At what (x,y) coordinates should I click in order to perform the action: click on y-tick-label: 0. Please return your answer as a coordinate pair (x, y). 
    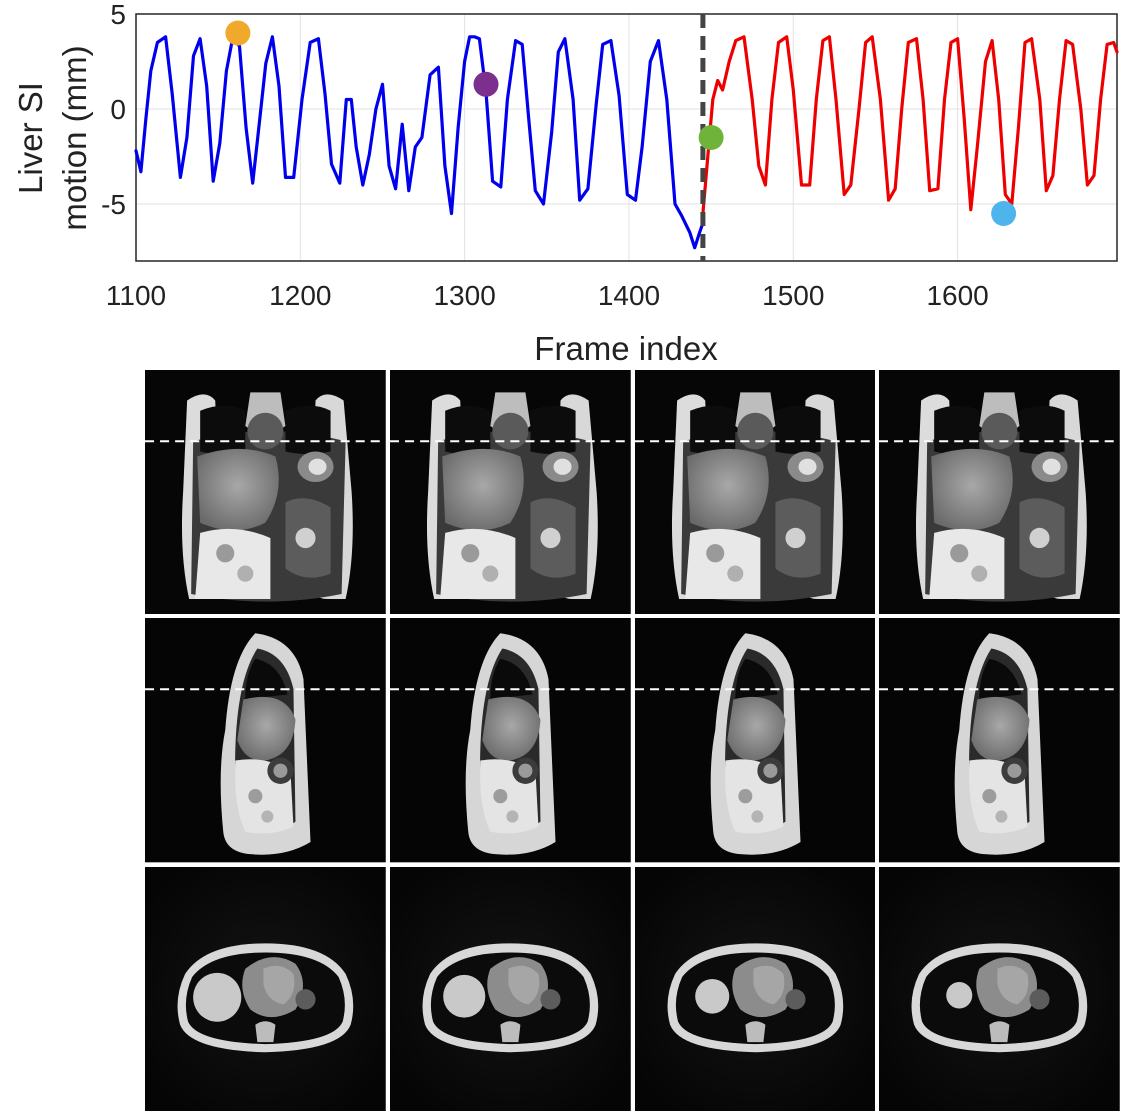
    Looking at the image, I should click on (118, 109).